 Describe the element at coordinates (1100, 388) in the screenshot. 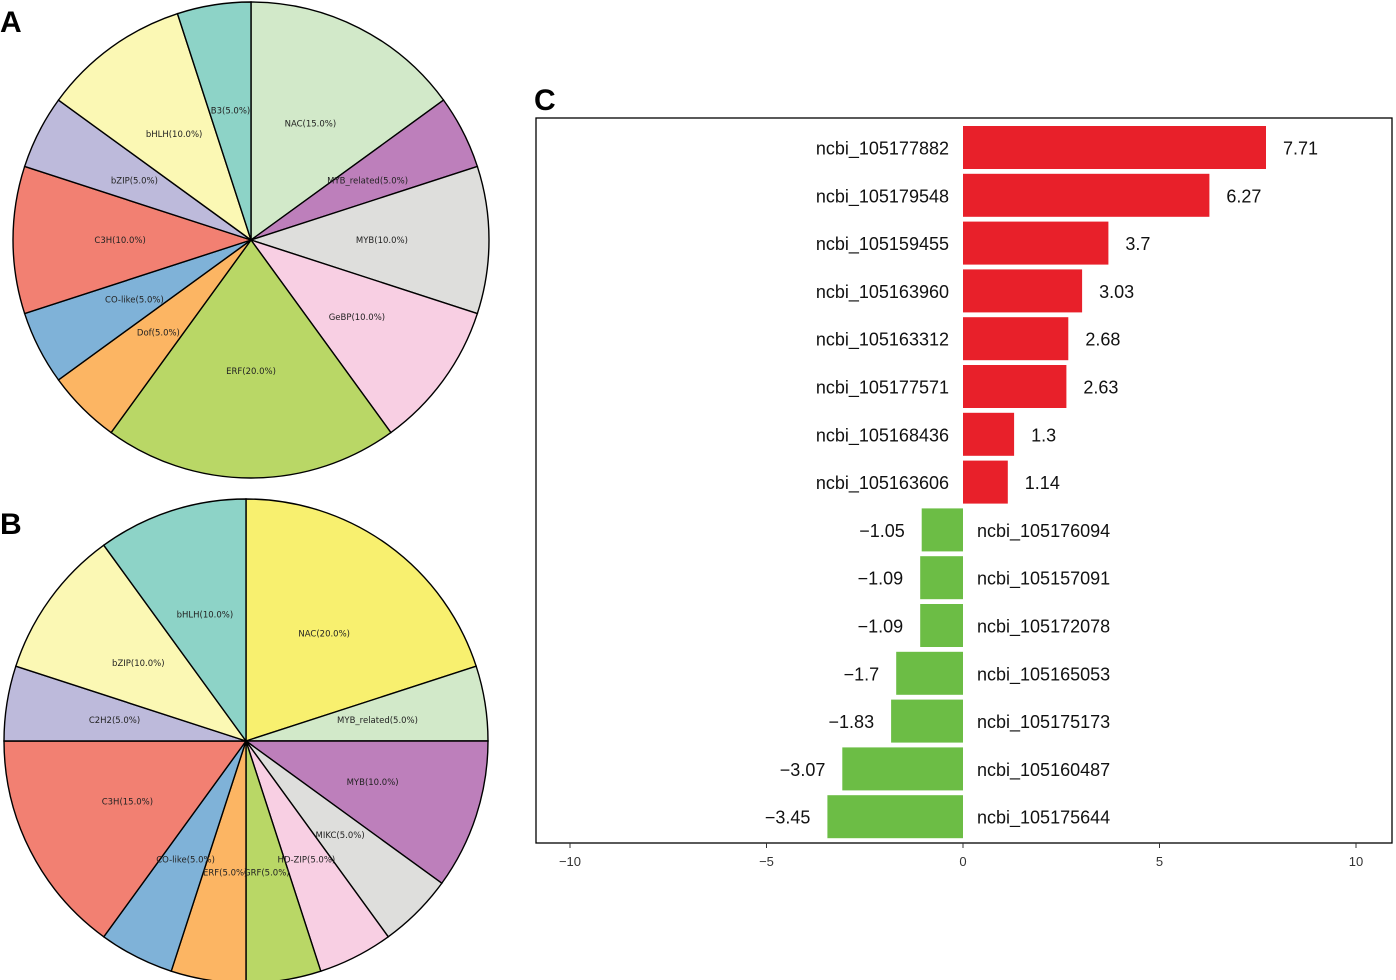

I see `value-label-ncbi_105177571: 2.63` at that location.